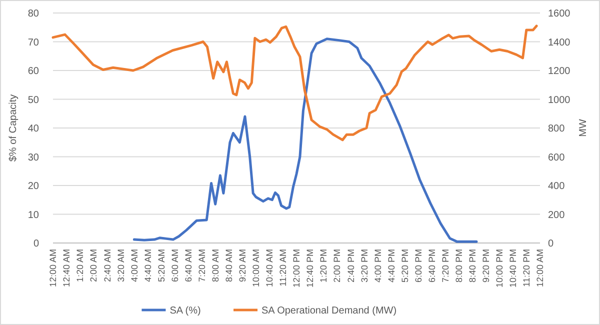 This screenshot has height=325, width=600. Describe the element at coordinates (36, 244) in the screenshot. I see `y-tick-label: 0` at that location.